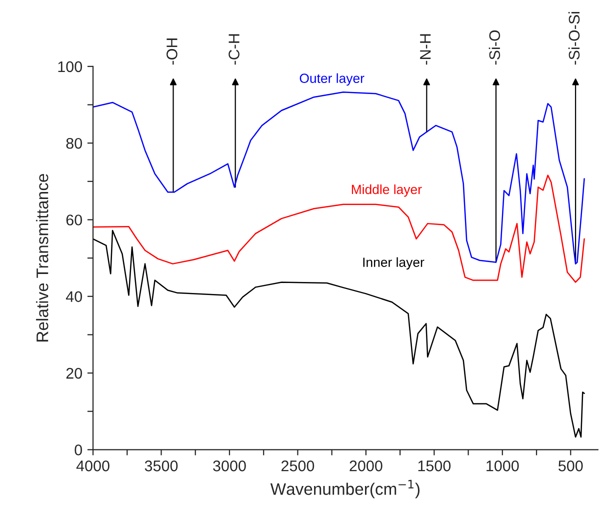 The height and width of the screenshot is (511, 612). Describe the element at coordinates (229, 466) in the screenshot. I see `x-tick-label: 3000` at that location.